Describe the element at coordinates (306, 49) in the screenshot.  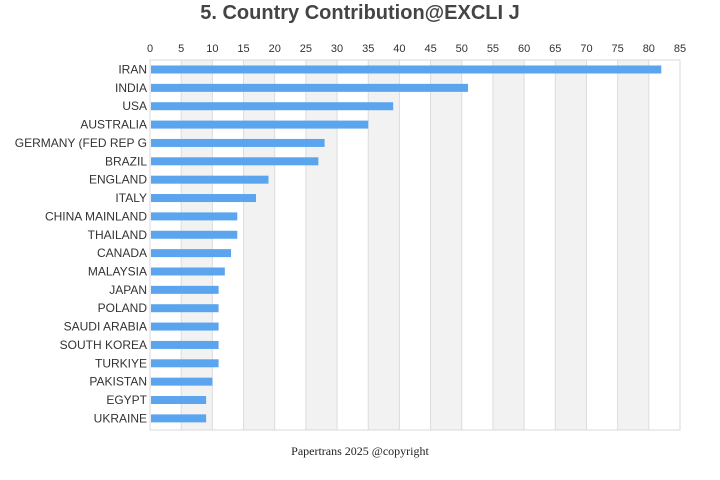
I see `x-tick-label: 25` at that location.